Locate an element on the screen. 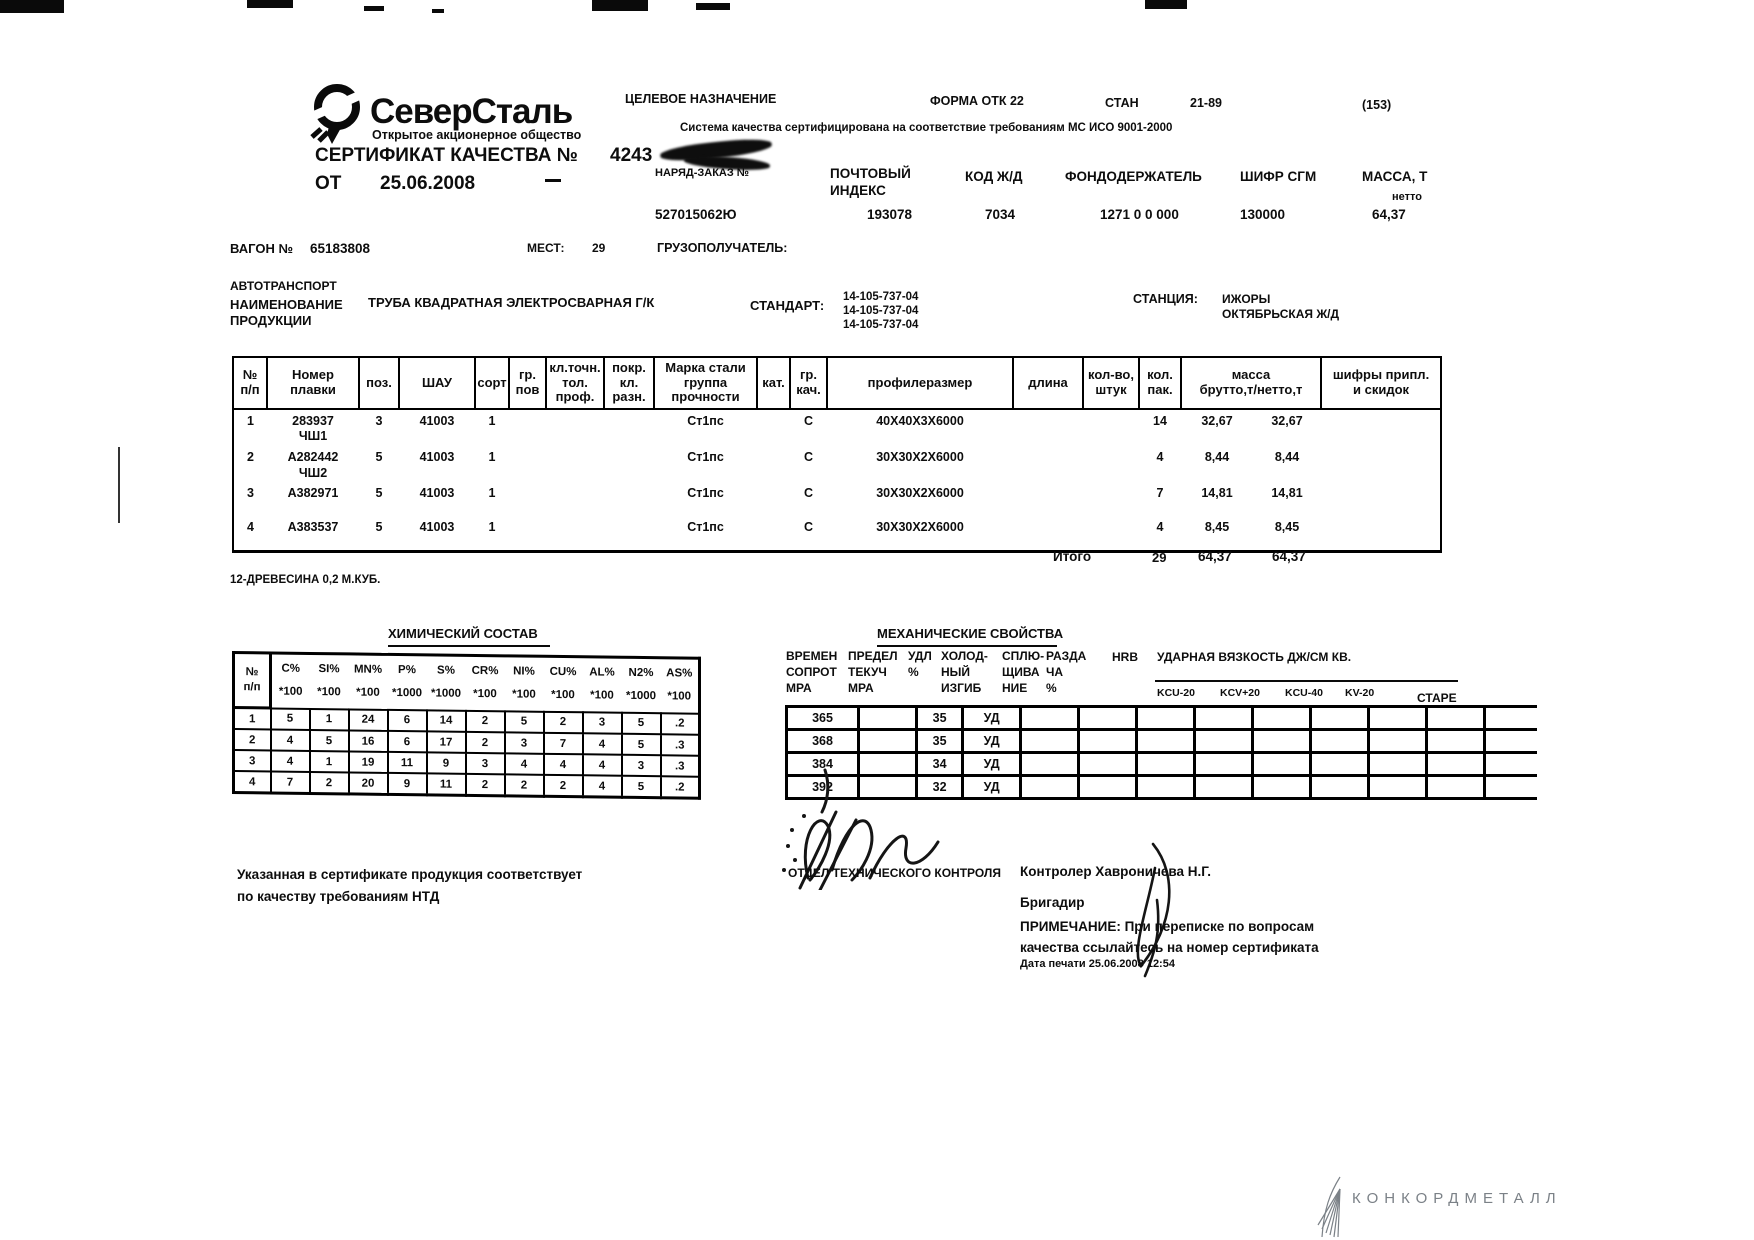  company-subtitle: Открытое акционерное общество is located at coordinates (477, 135).